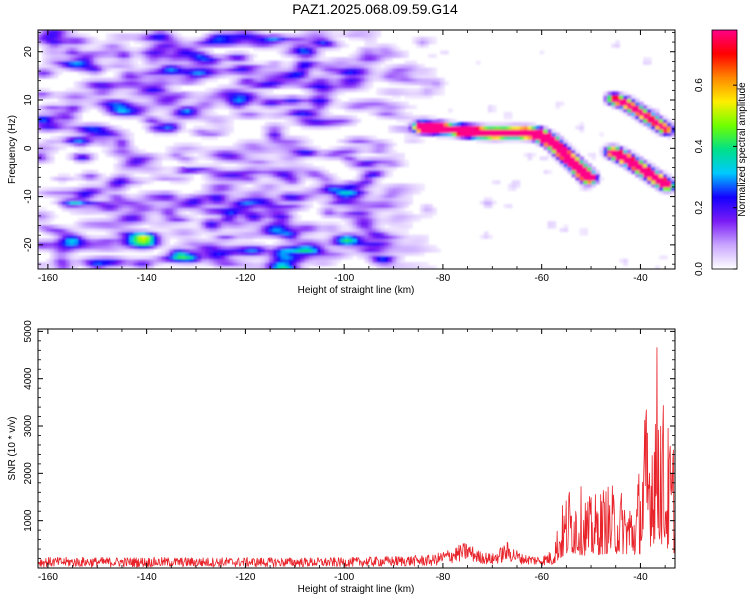 The width and height of the screenshot is (750, 600). What do you see at coordinates (356, 290) in the screenshot?
I see `heatmap-x-axis-label: Height of straight line (km)` at bounding box center [356, 290].